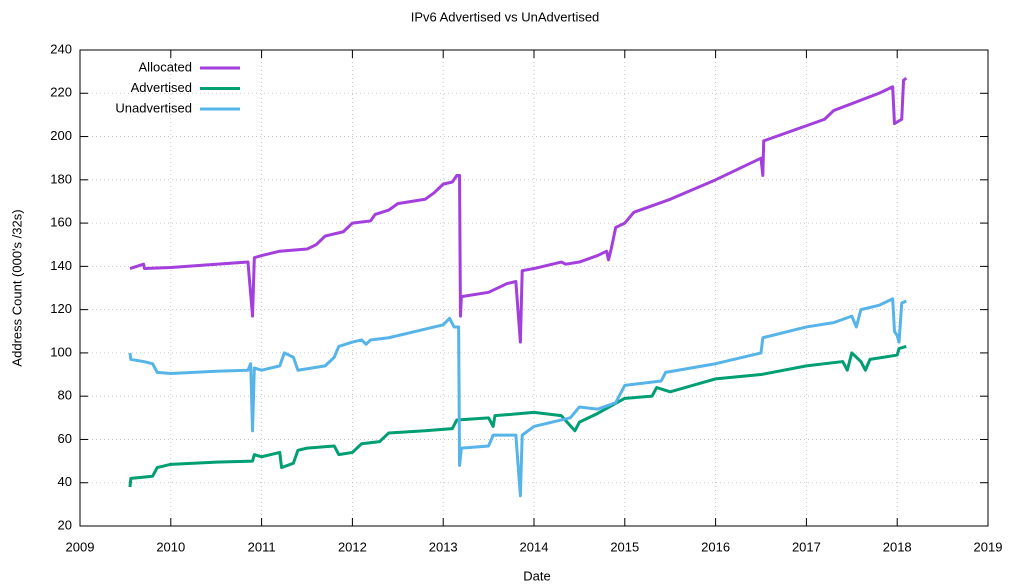 Image resolution: width=1009 pixels, height=585 pixels. Describe the element at coordinates (536, 575) in the screenshot. I see `x-axis-label: Date` at that location.